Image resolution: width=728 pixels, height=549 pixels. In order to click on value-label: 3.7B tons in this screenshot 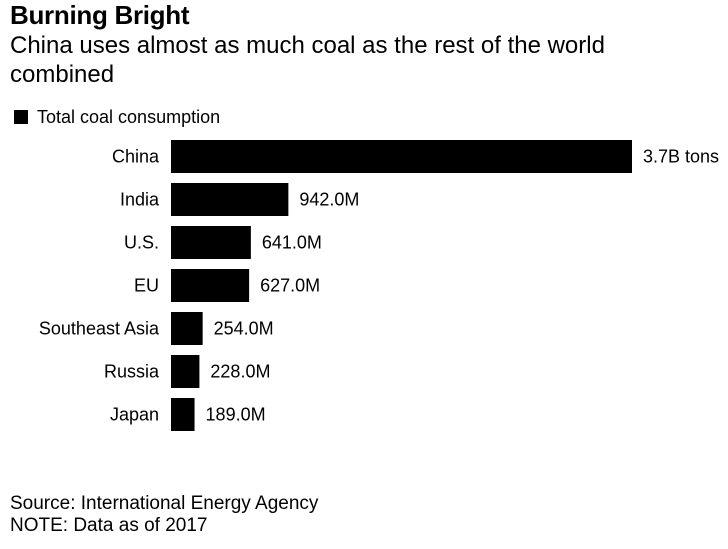, I will do `click(681, 157)`.